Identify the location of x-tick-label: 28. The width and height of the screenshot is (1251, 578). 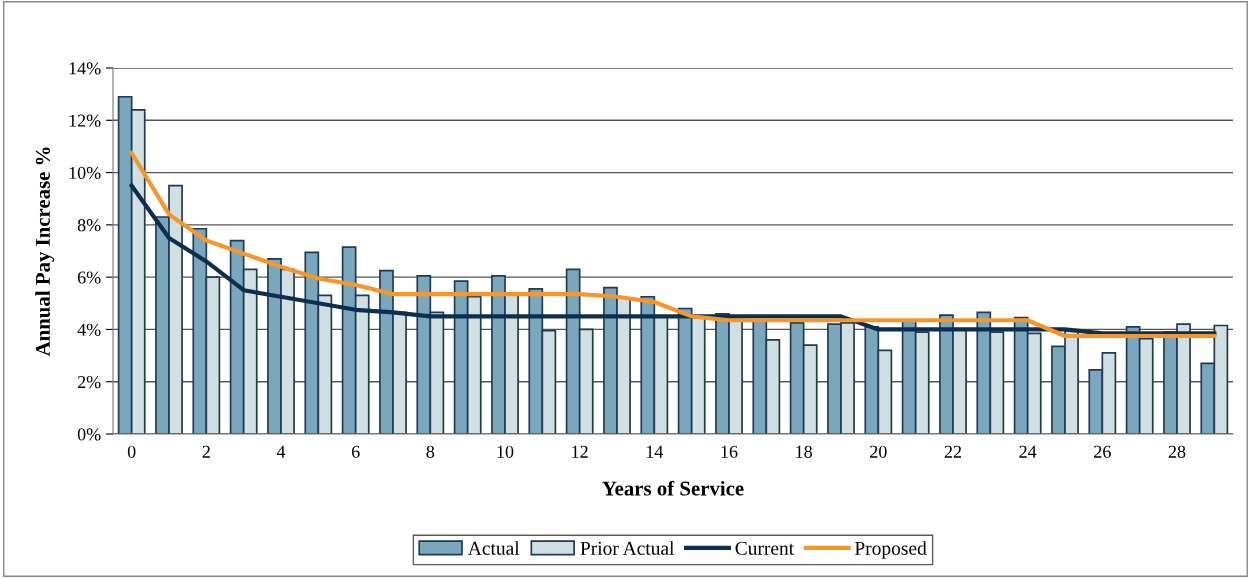
(1177, 451).